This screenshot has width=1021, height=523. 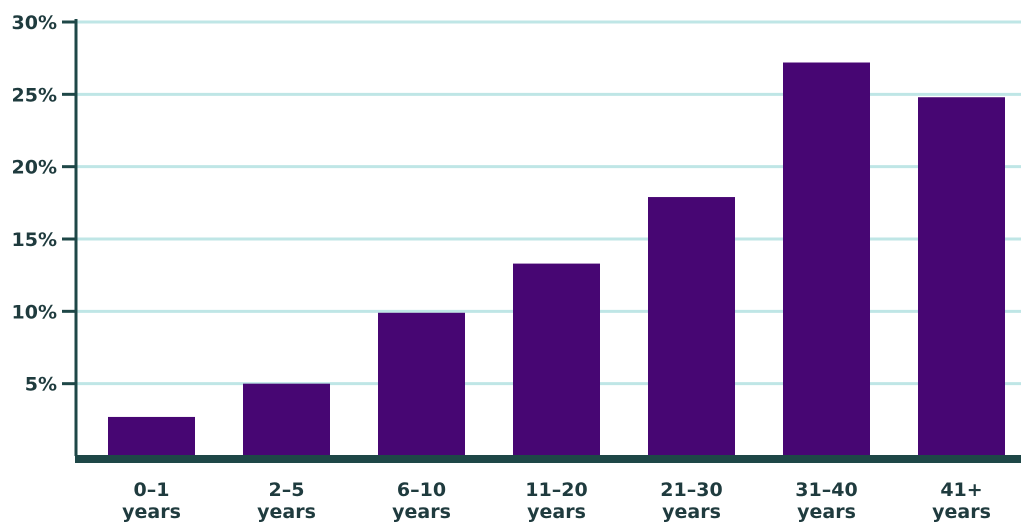 I want to click on y-tick-label: 5%, so click(x=41, y=385).